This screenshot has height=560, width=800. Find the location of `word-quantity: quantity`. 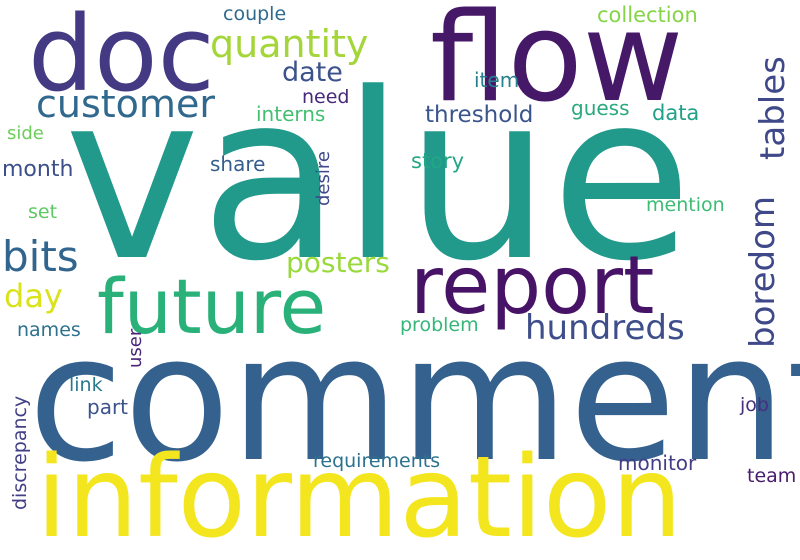

word-quantity: quantity is located at coordinates (289, 44).